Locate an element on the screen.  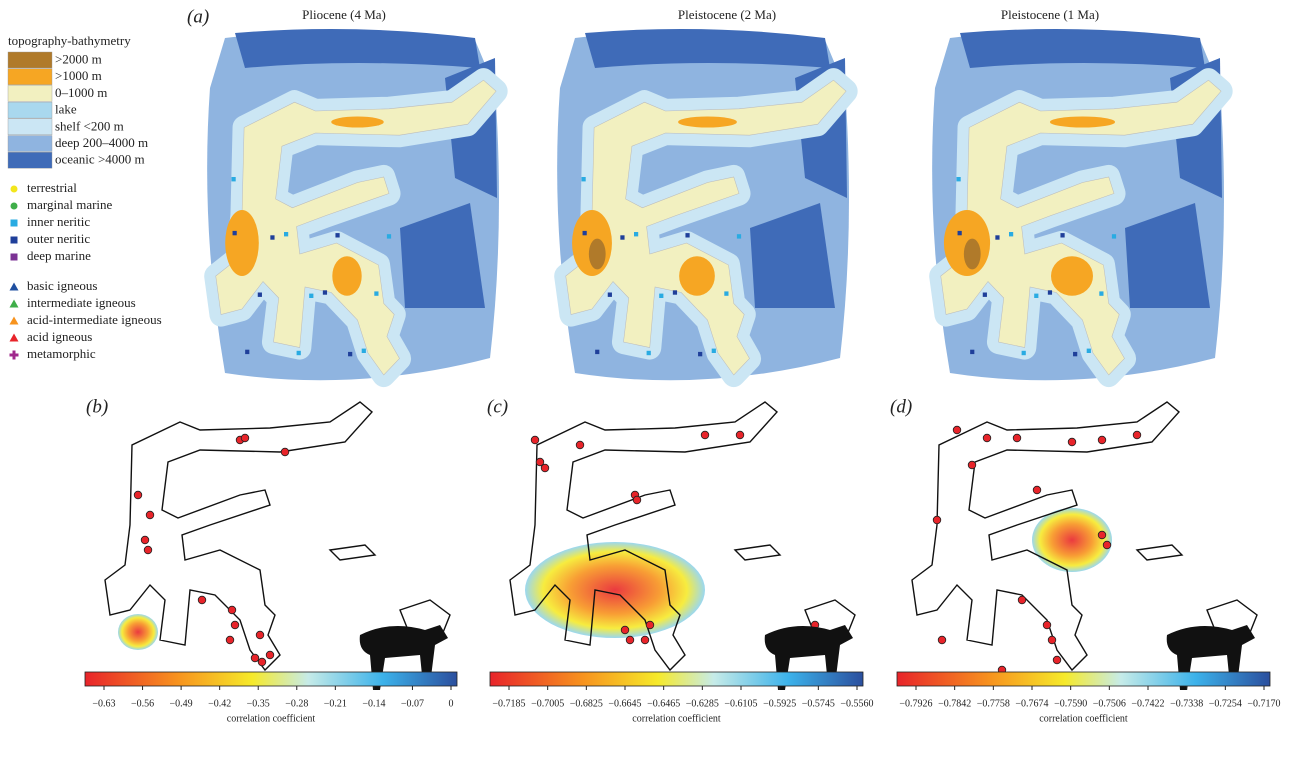
panel-label: (a) is located at coordinates (198, 16).